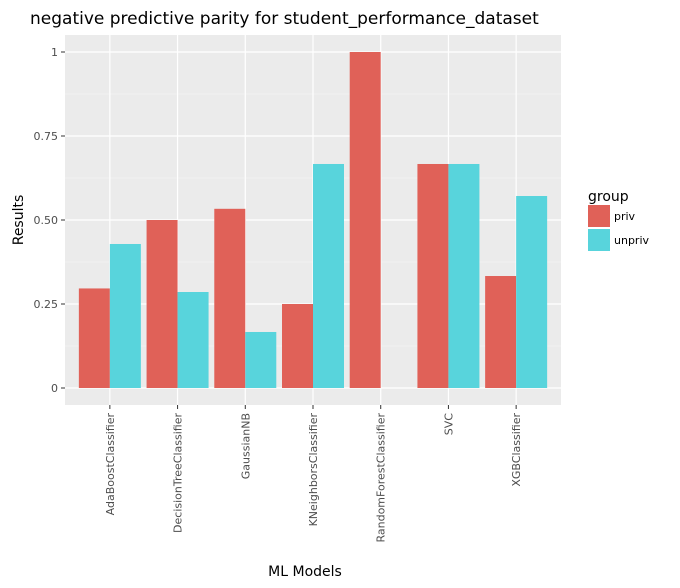 Image resolution: width=680 pixels, height=588 pixels. I want to click on bar-unpriv-DecisionTreeClassifier, so click(193, 340).